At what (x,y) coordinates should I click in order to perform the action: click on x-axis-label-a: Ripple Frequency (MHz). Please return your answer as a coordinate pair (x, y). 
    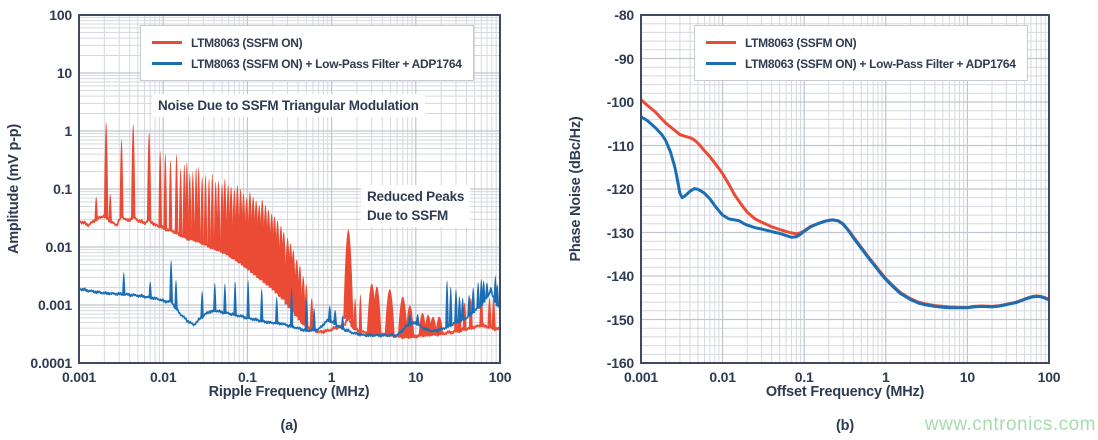
    Looking at the image, I should click on (289, 392).